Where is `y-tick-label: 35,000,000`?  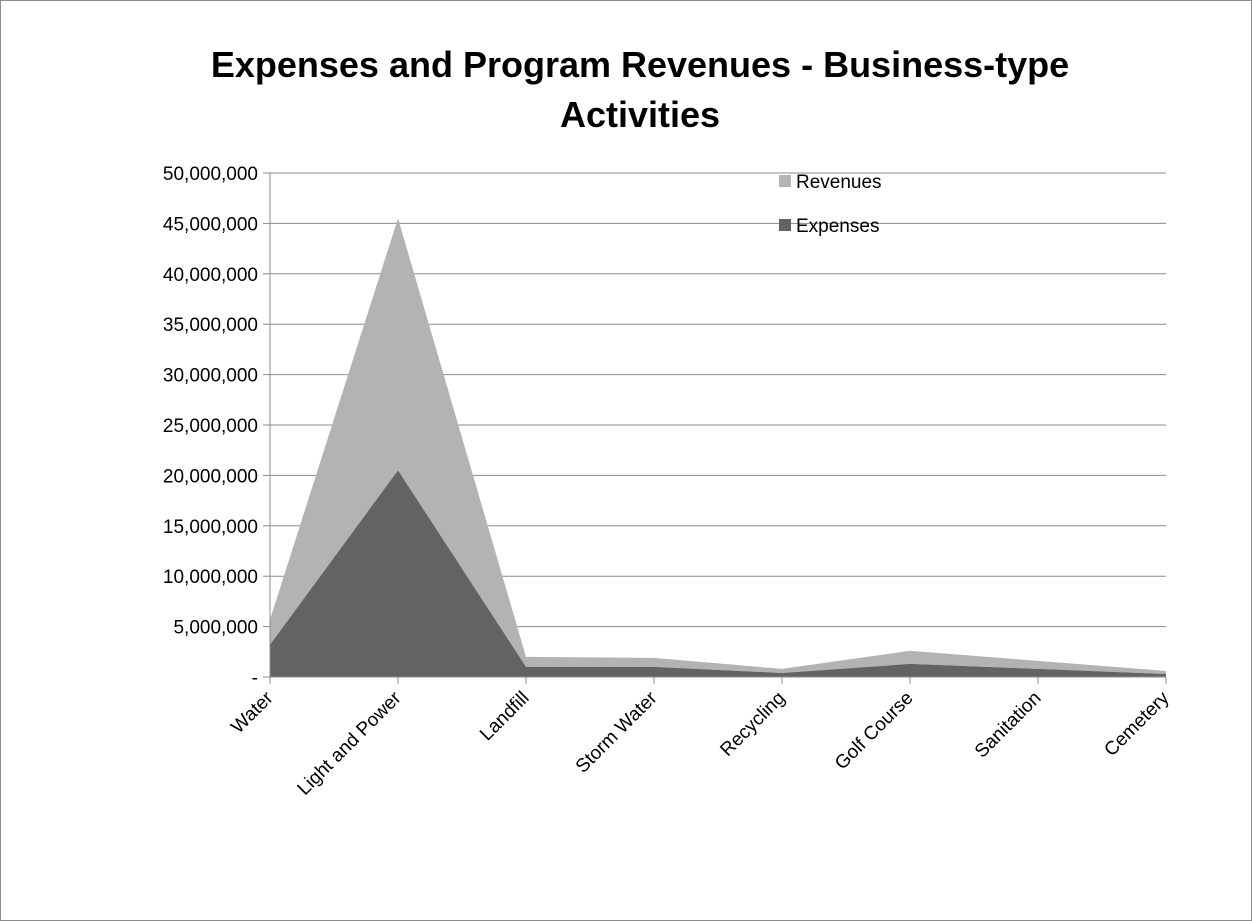 y-tick-label: 35,000,000 is located at coordinates (210, 325).